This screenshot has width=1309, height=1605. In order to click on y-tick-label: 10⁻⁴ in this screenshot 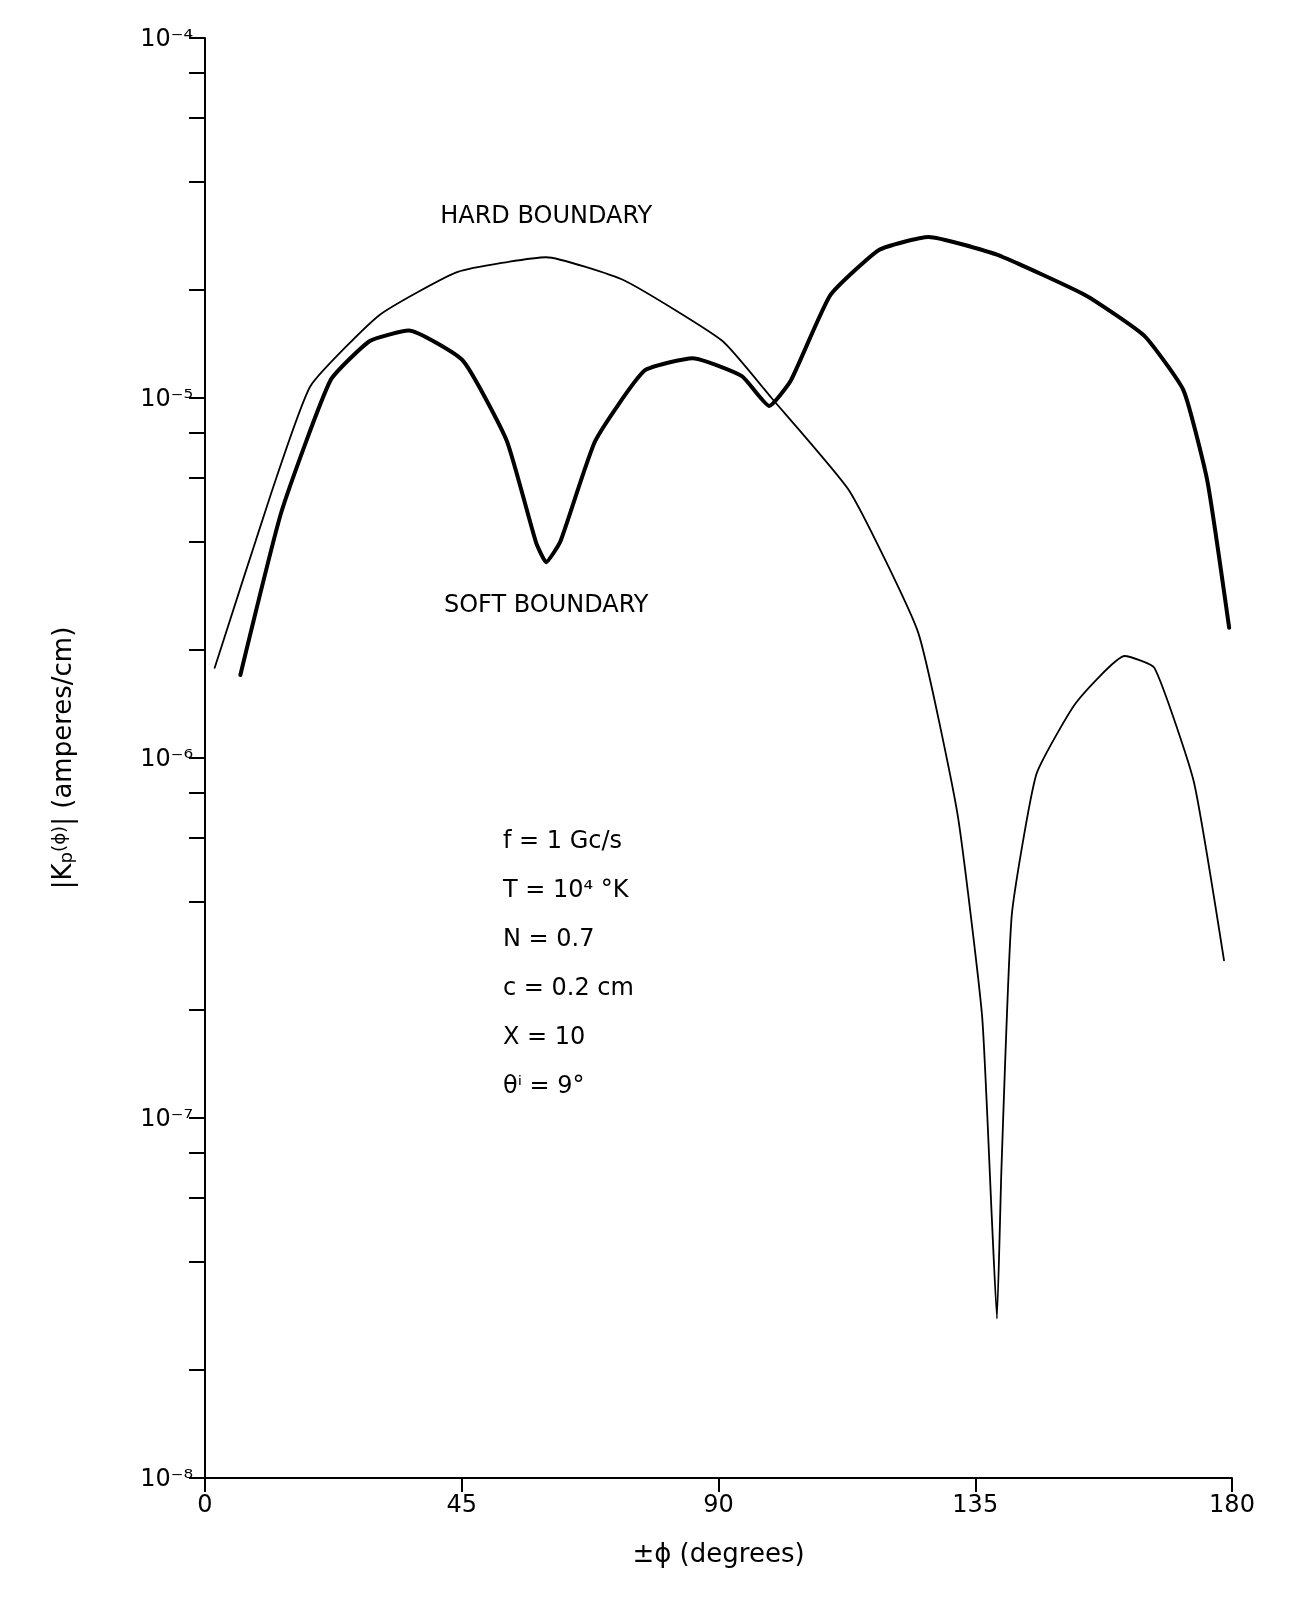, I will do `click(166, 38)`.